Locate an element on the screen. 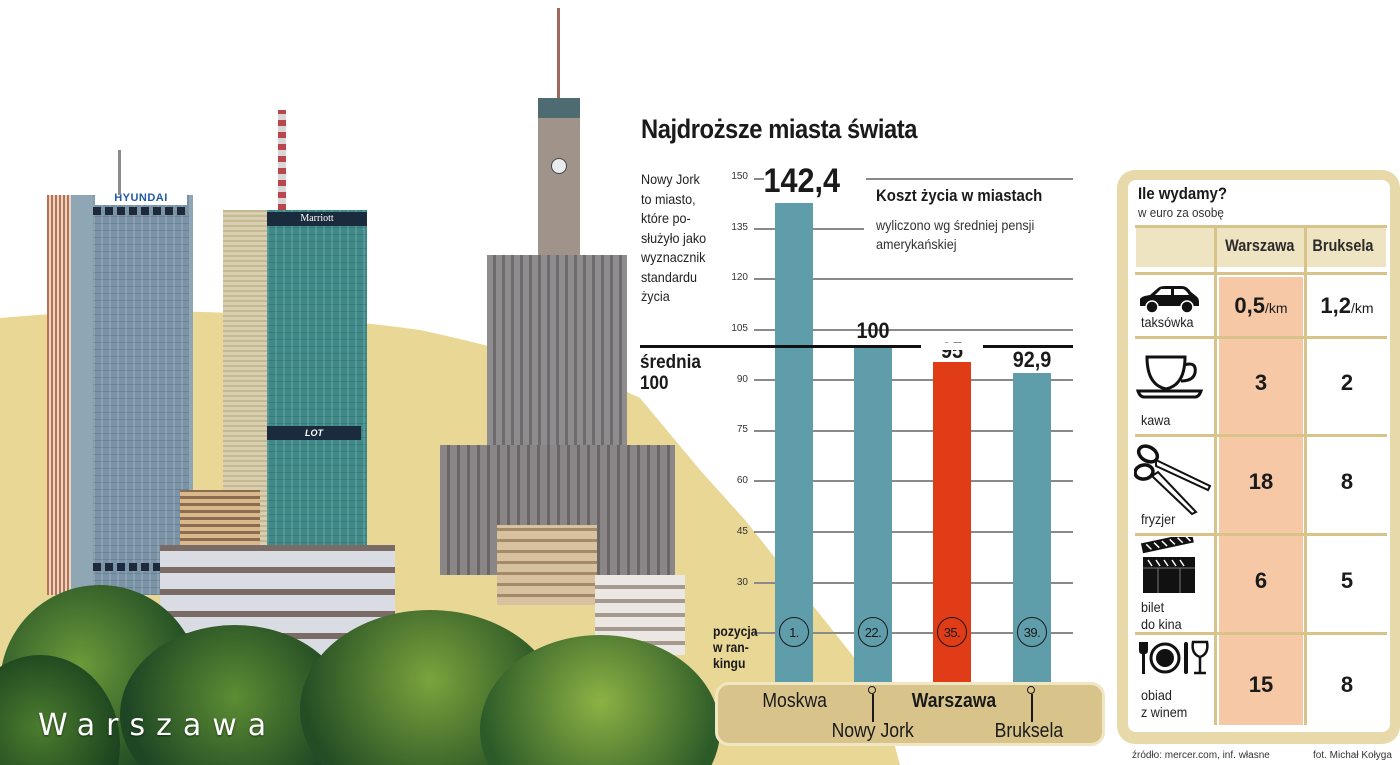  marriott-sign: Marriott is located at coordinates (317, 219).